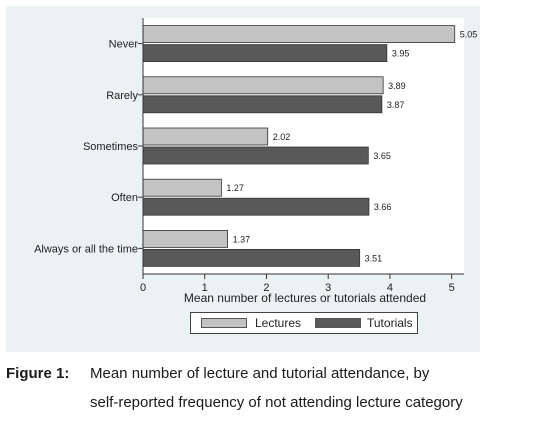 The width and height of the screenshot is (539, 428). What do you see at coordinates (182, 187) in the screenshot?
I see `bar-lectures-often` at bounding box center [182, 187].